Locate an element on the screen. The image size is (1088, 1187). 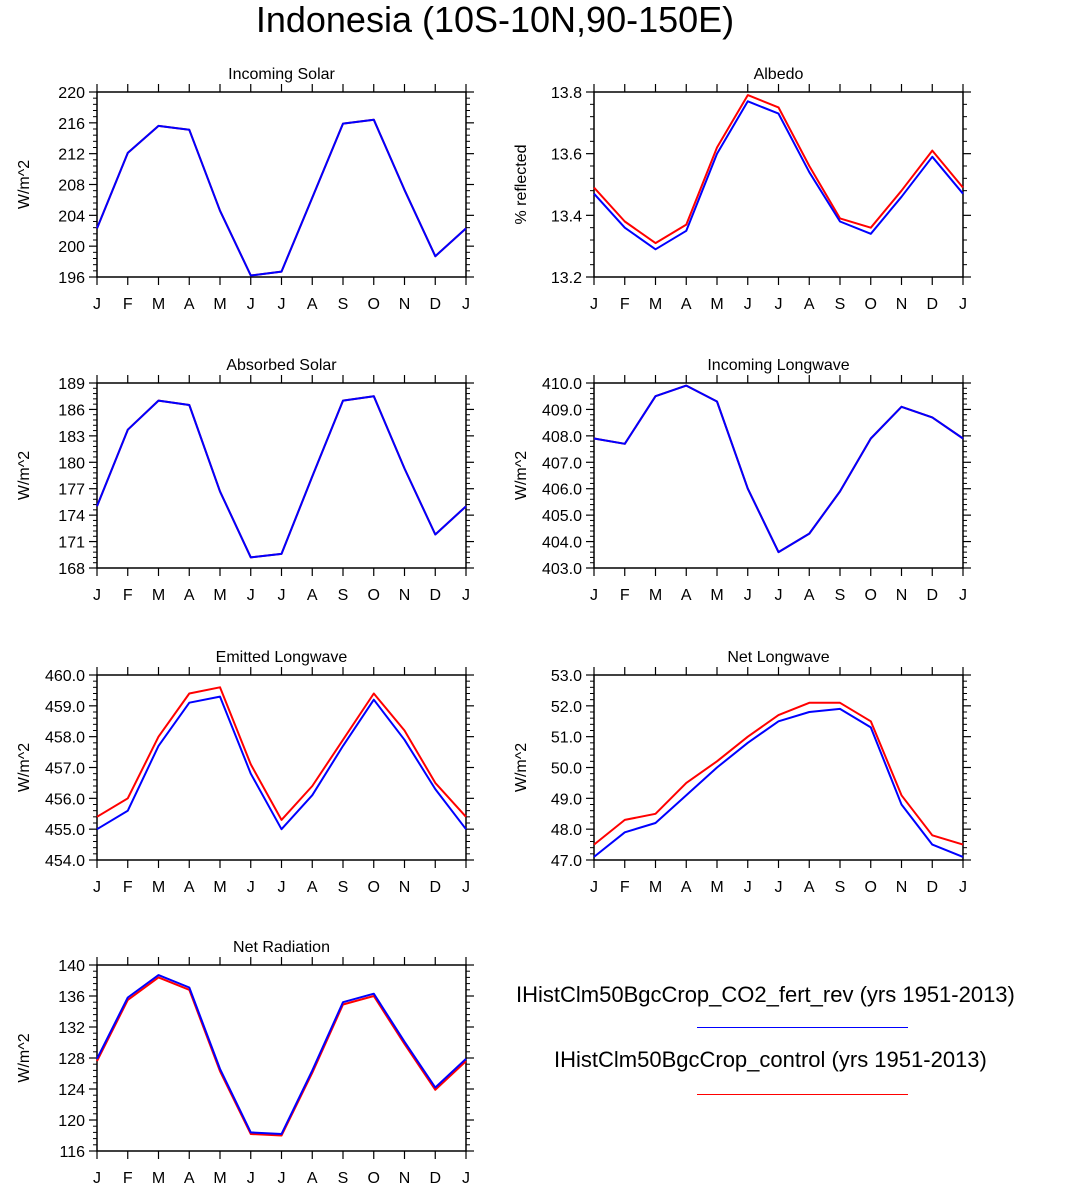
y-tick-label: 174 is located at coordinates (71, 516).